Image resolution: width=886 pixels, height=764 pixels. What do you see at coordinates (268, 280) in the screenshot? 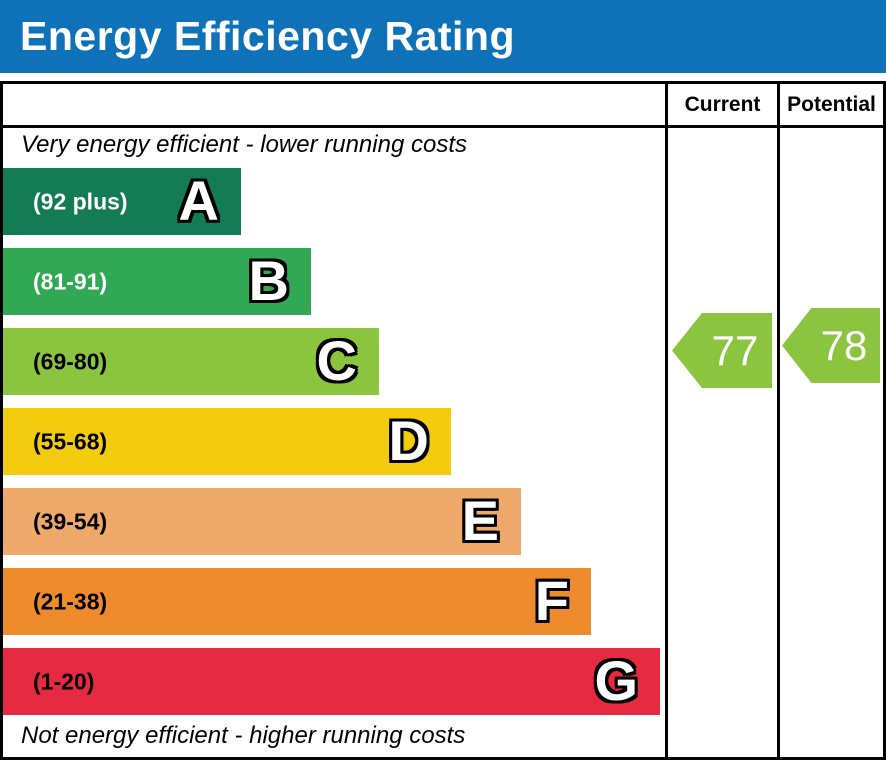
I see `band-b-letter: B` at bounding box center [268, 280].